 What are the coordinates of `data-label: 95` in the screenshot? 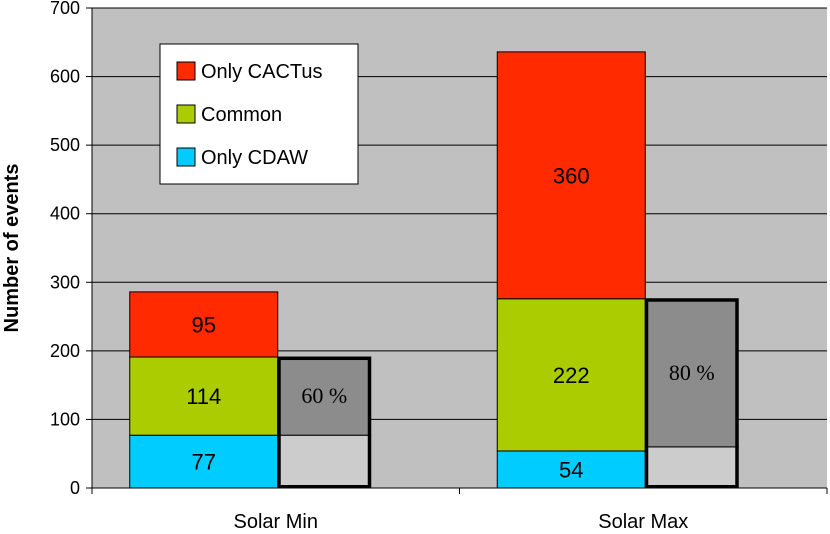 It's located at (204, 324).